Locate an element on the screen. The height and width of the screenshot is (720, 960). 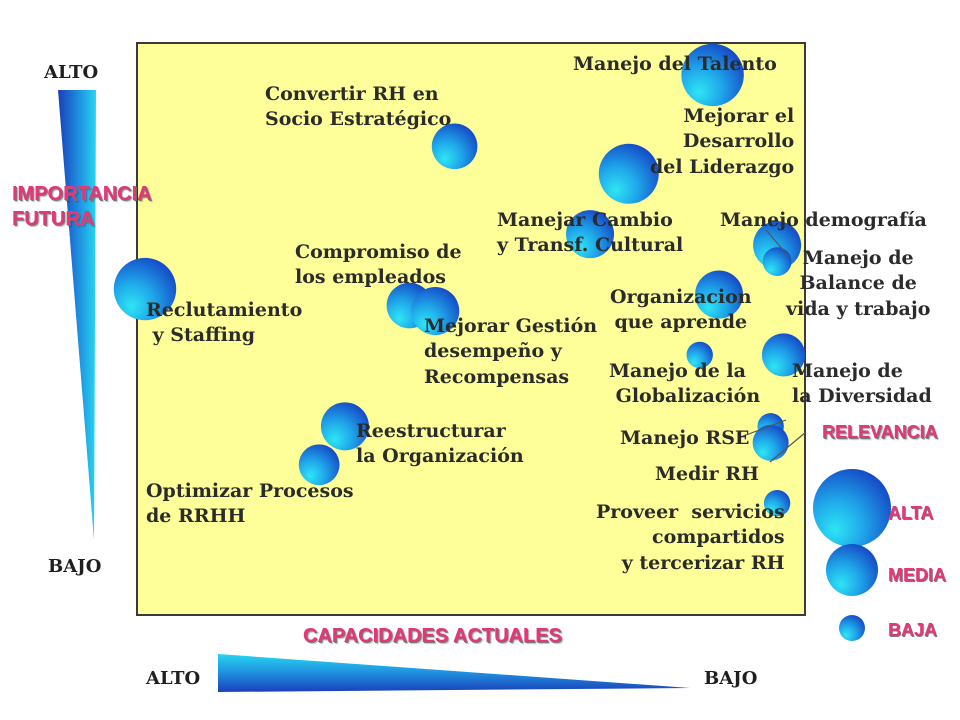
y-axis-title: IMPORTANCIA FUTURA is located at coordinates (82, 206).